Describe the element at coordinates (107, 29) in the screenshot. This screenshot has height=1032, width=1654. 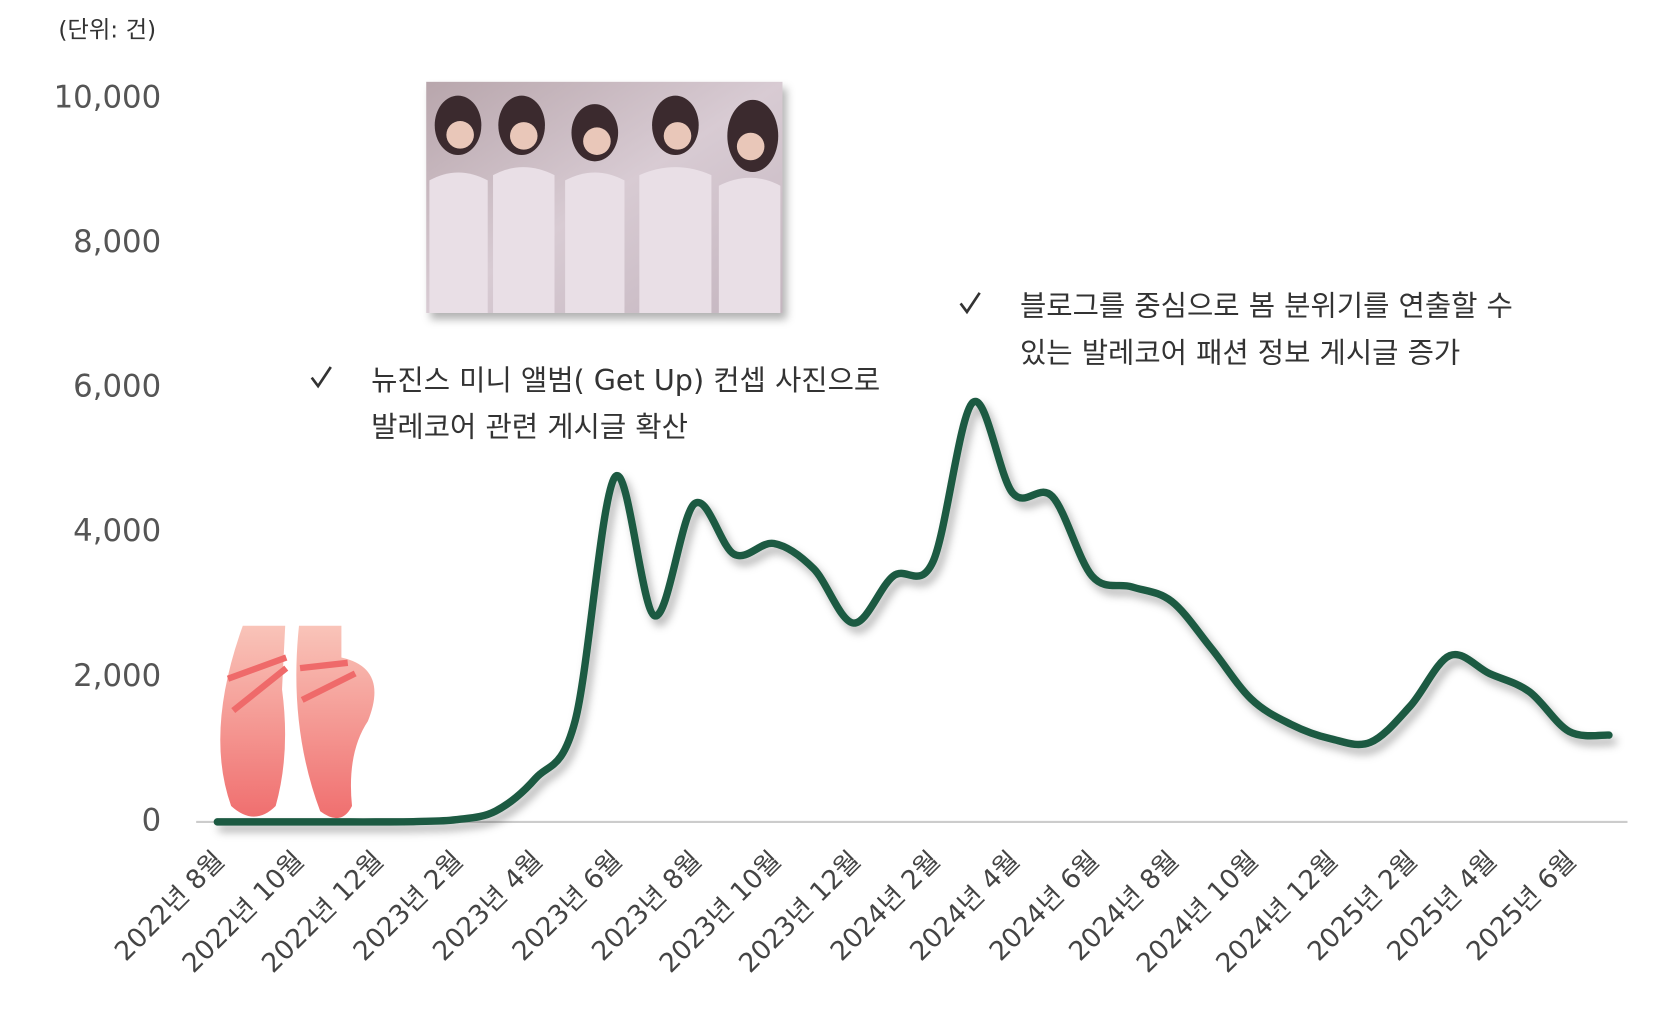
I see `unit-label: (단위: 건)` at that location.